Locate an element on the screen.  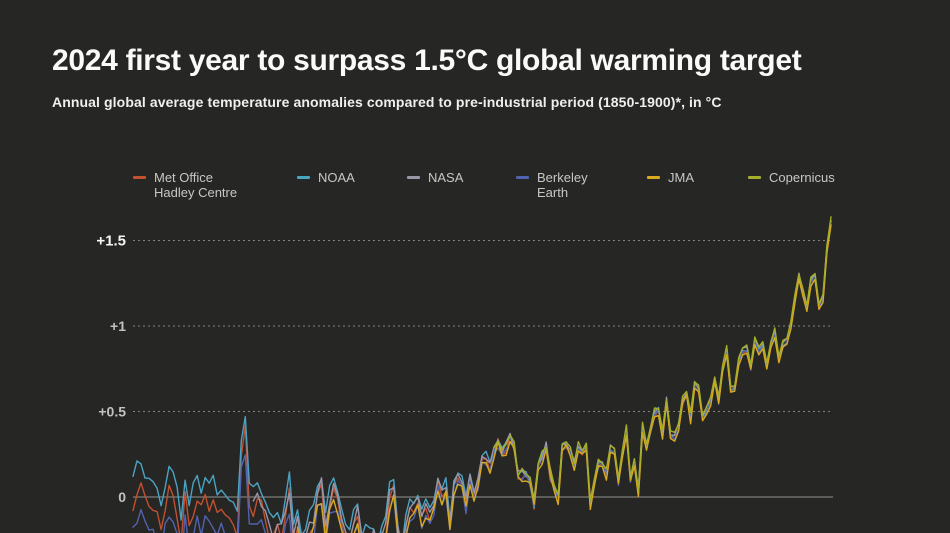
legend-label: Berkeley Earth is located at coordinates (562, 185).